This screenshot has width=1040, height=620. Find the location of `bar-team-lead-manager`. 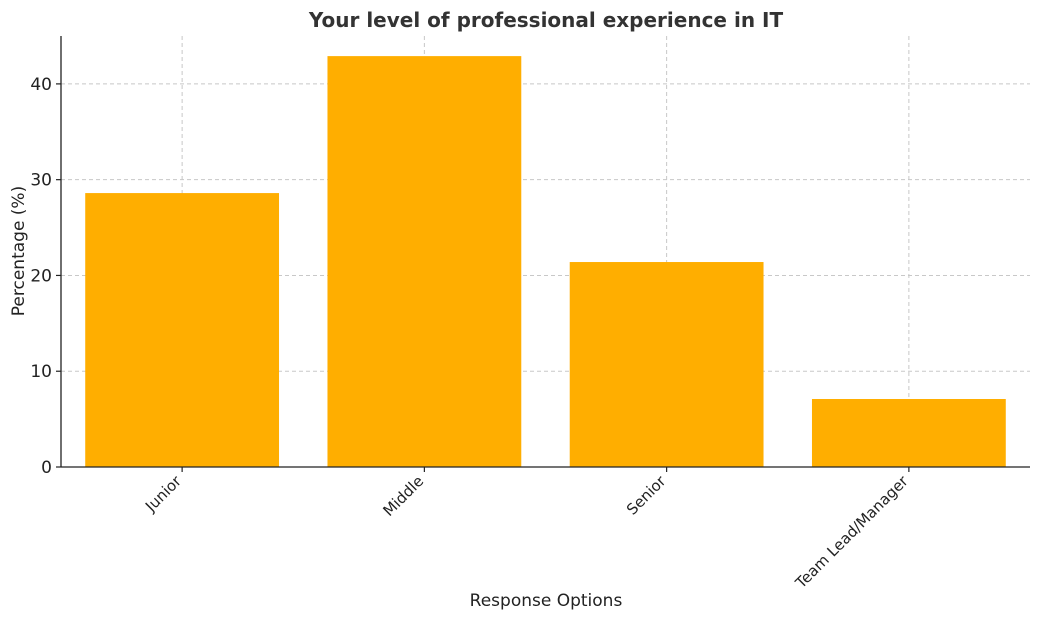

bar-team-lead-manager is located at coordinates (908, 432).